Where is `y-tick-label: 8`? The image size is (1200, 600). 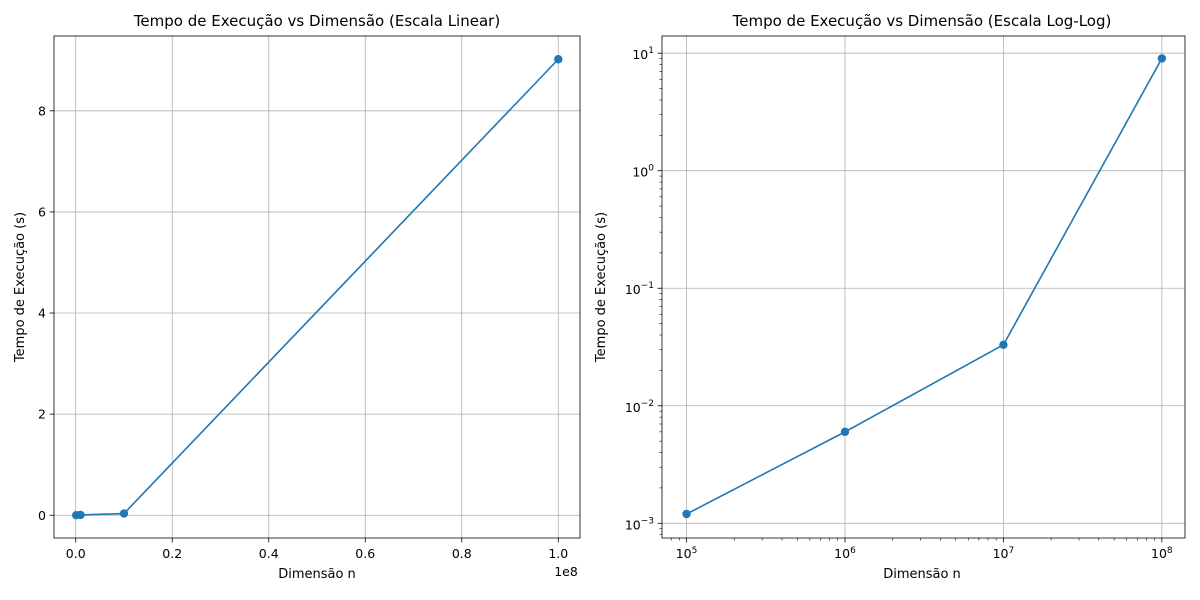 y-tick-label: 8 is located at coordinates (42, 110).